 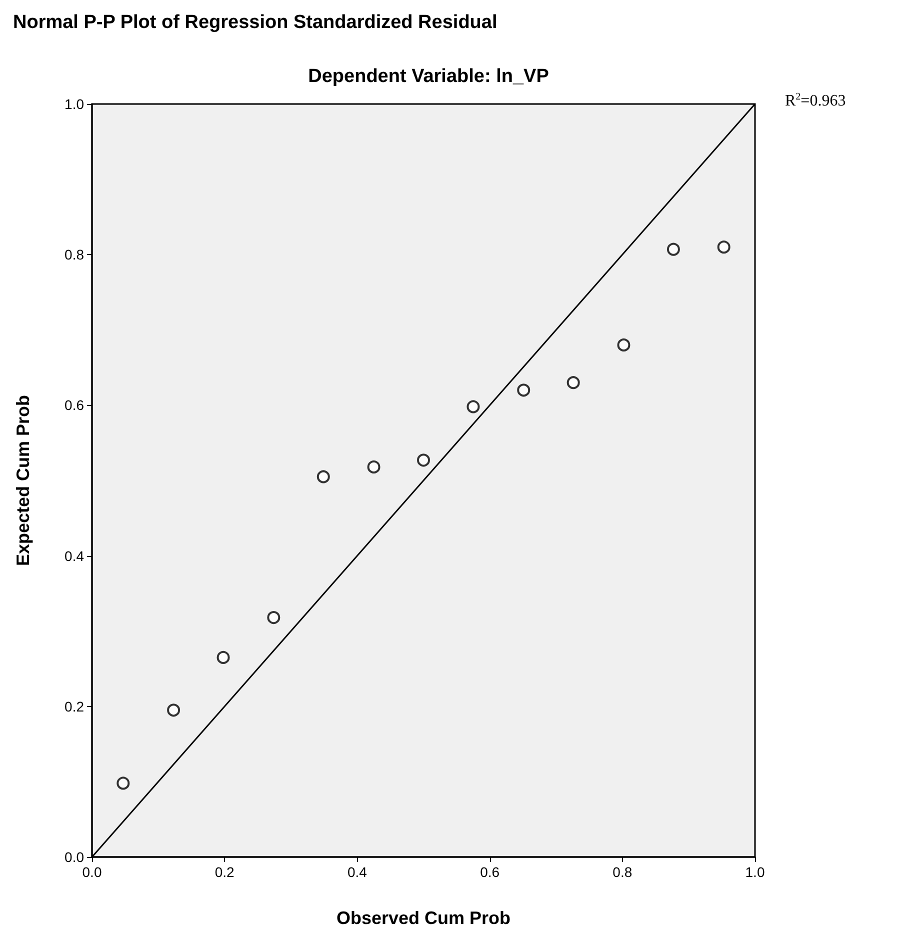 I want to click on y-axis-title: Expected Cum Prob, so click(x=23, y=480).